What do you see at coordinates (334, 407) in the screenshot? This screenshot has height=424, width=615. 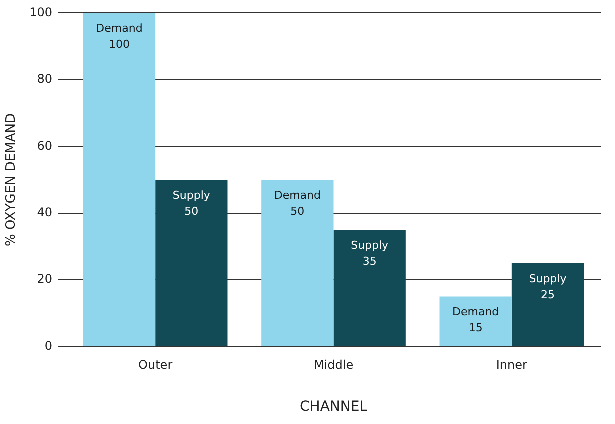 I see `x-axis-title: CHANNEL` at bounding box center [334, 407].